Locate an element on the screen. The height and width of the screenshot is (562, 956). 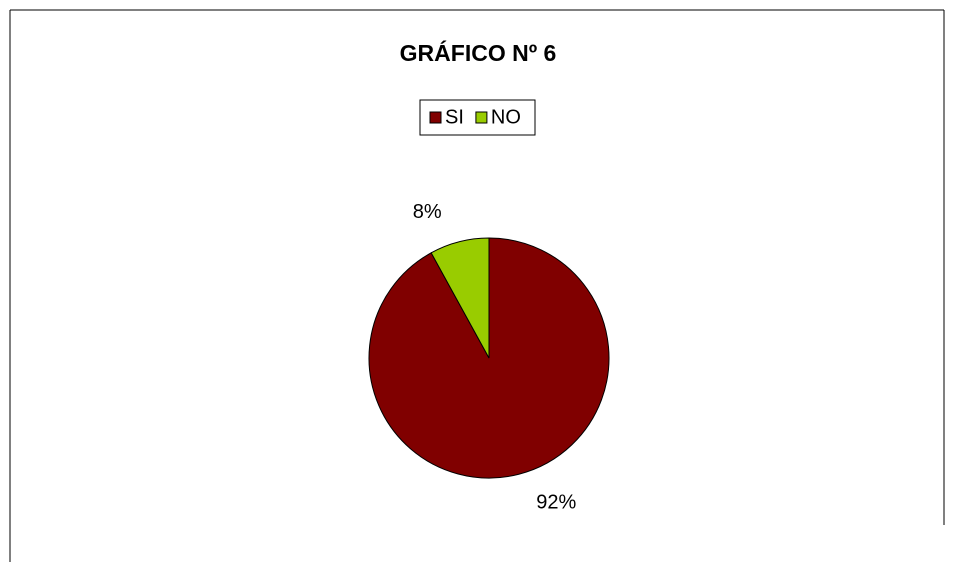
pie-slice is located at coordinates (460, 298).